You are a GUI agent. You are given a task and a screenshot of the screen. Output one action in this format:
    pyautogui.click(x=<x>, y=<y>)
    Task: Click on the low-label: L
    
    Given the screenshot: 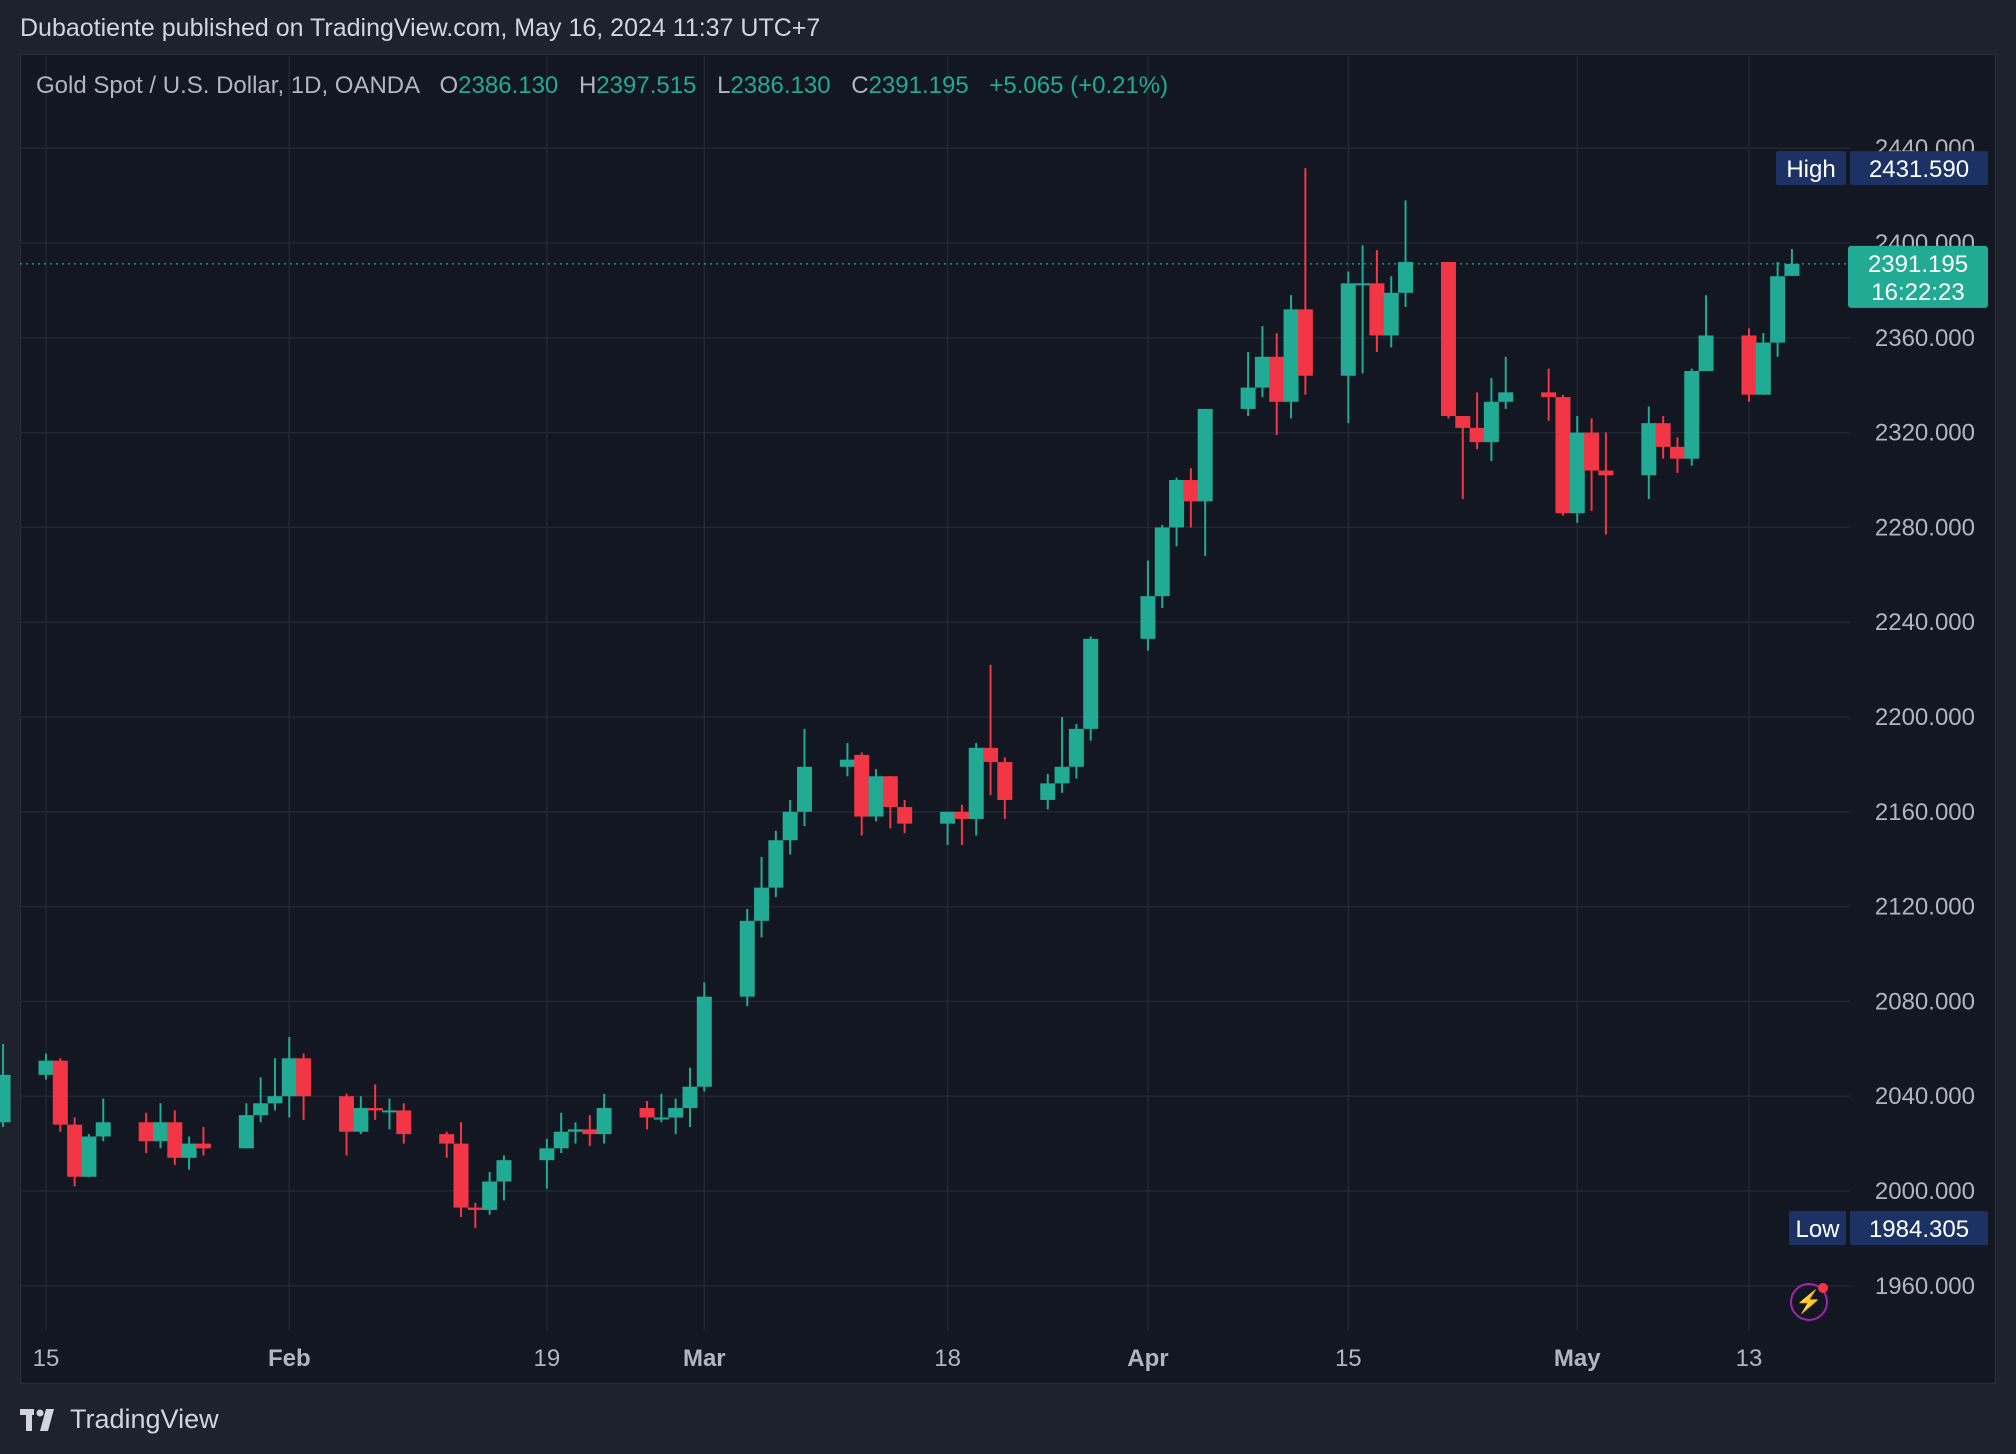 What is the action you would take?
    pyautogui.click(x=724, y=85)
    